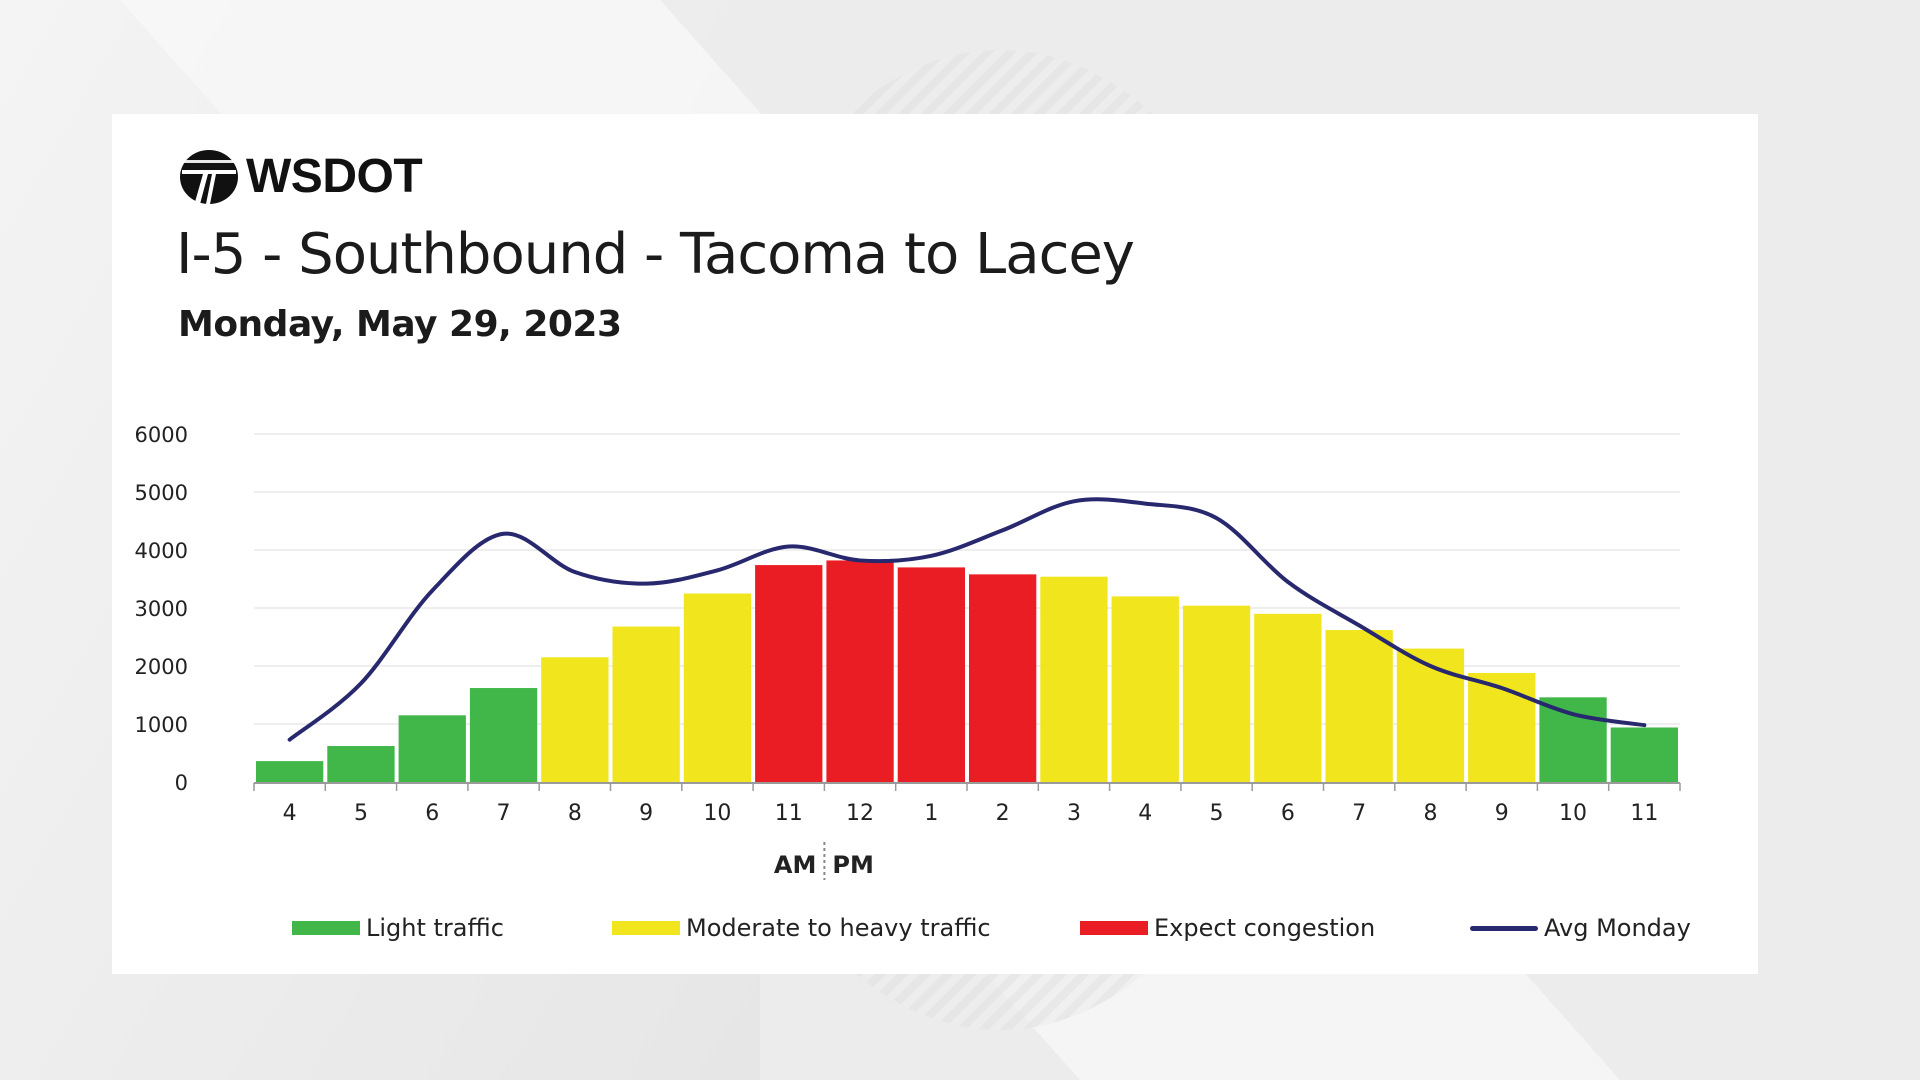 The height and width of the screenshot is (1080, 1920). What do you see at coordinates (860, 813) in the screenshot?
I see `x-tick-label: 12` at bounding box center [860, 813].